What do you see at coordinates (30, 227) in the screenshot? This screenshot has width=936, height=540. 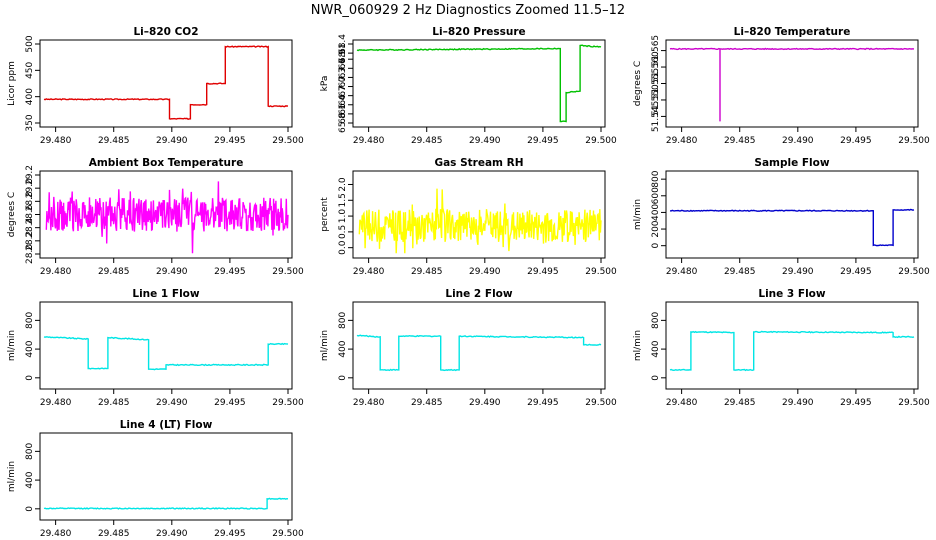 I see `y-tick-label: 28.4` at bounding box center [30, 227].